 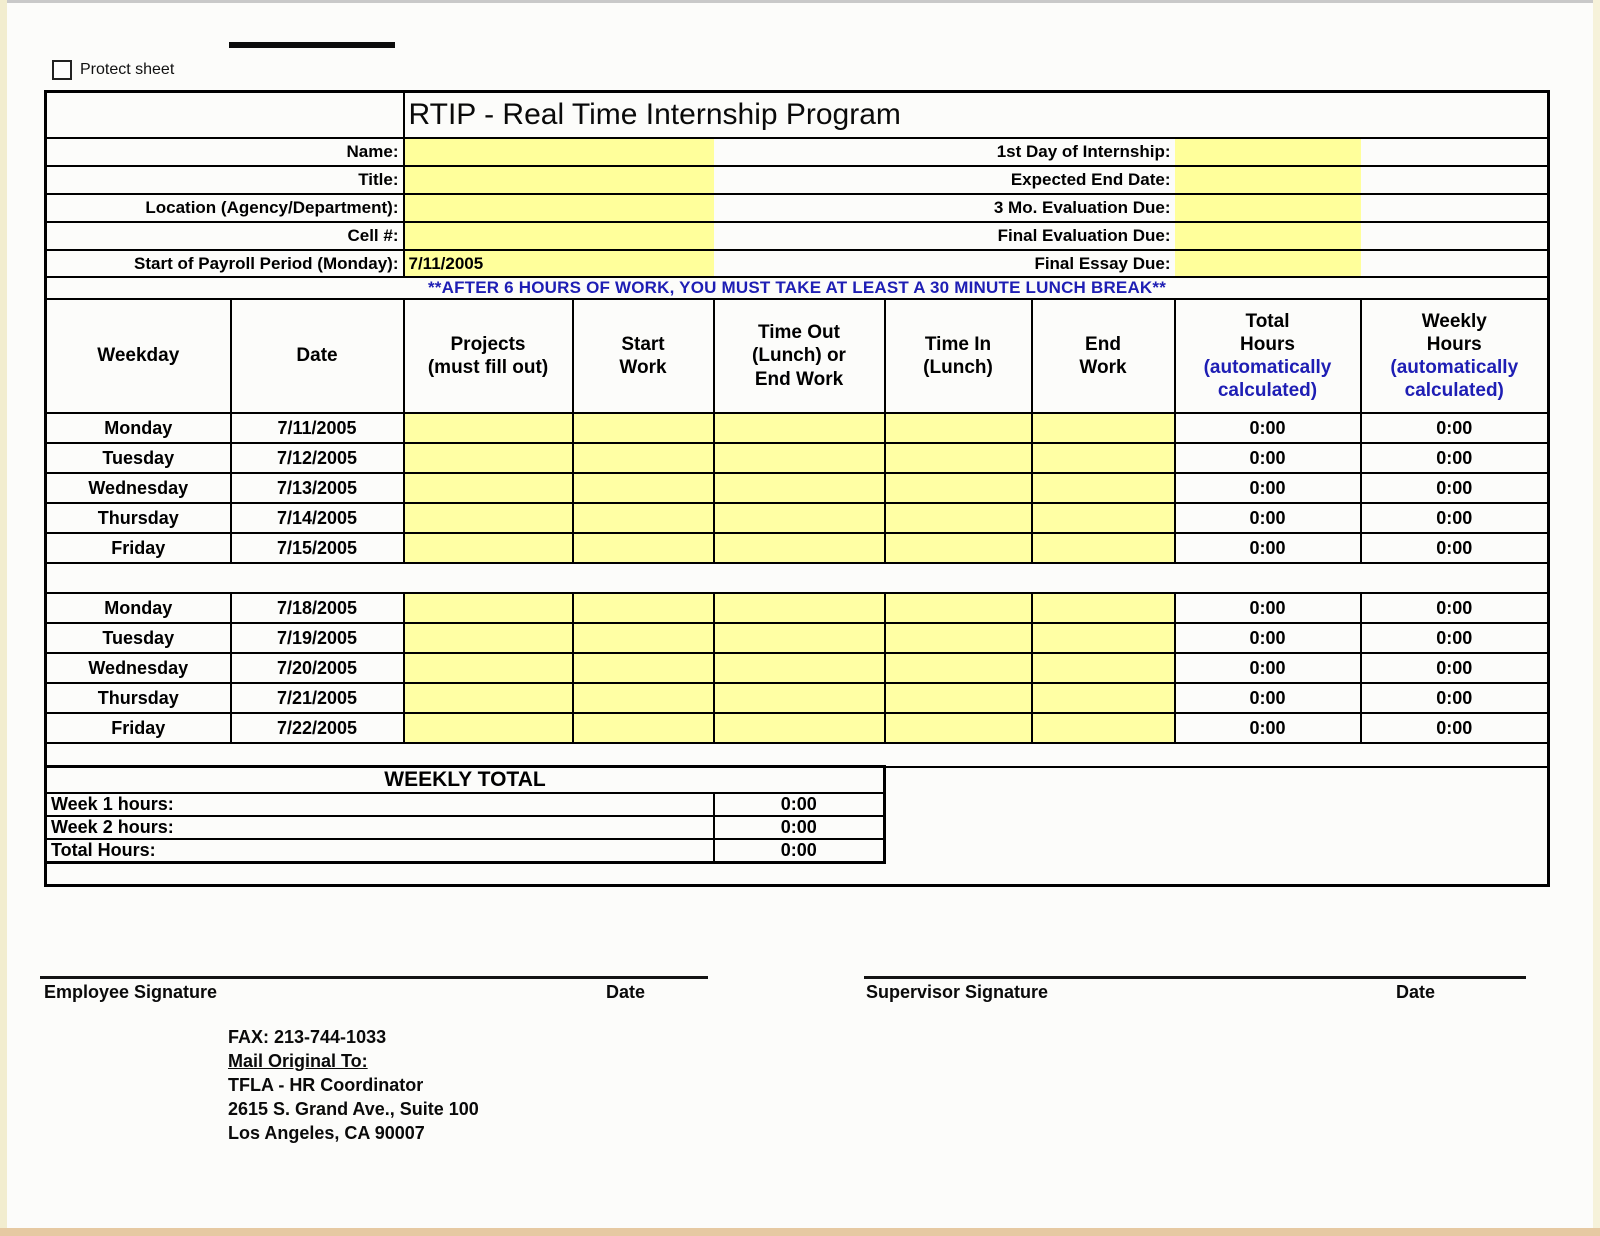 What do you see at coordinates (138, 518) in the screenshot?
I see `weekday-cell: Thursday` at bounding box center [138, 518].